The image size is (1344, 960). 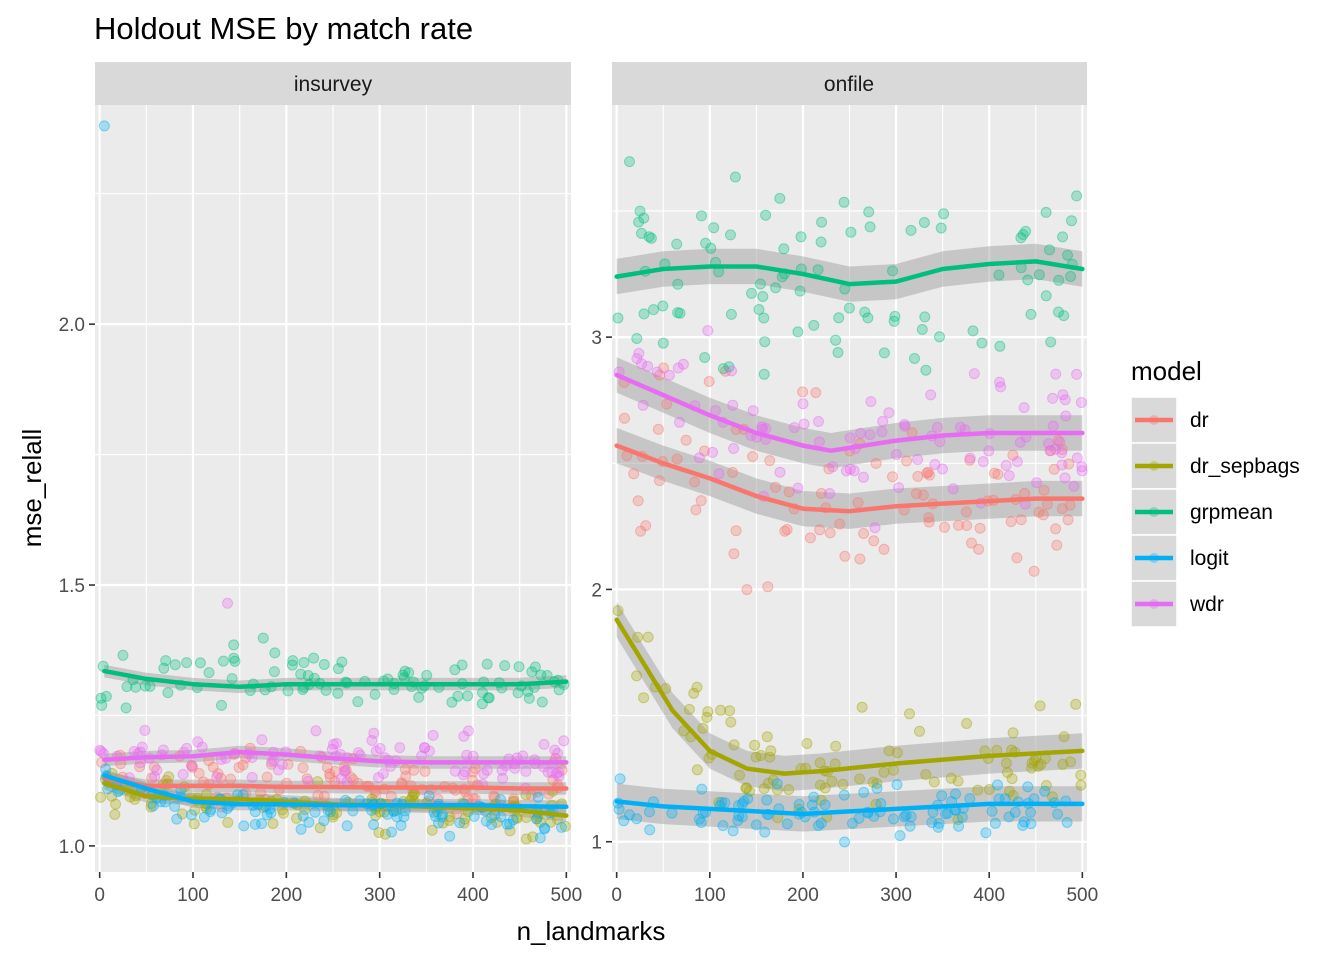 I want to click on smooth-lines-insurvey, so click(x=335, y=743).